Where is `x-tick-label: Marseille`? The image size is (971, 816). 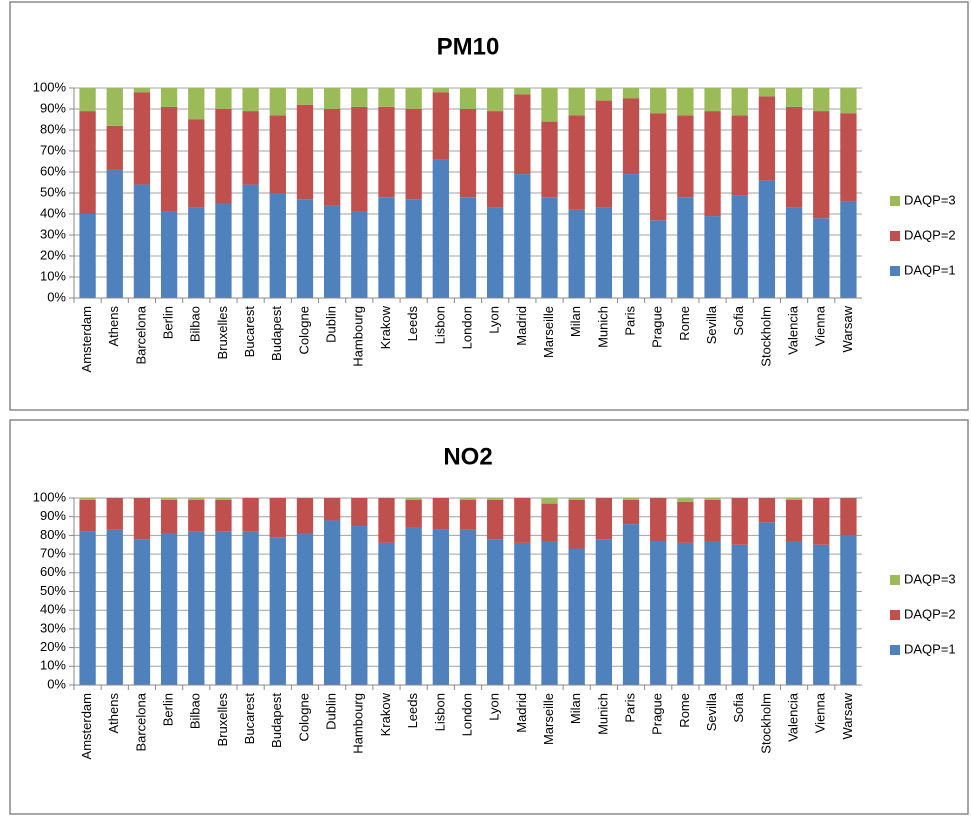
x-tick-label: Marseille is located at coordinates (548, 719).